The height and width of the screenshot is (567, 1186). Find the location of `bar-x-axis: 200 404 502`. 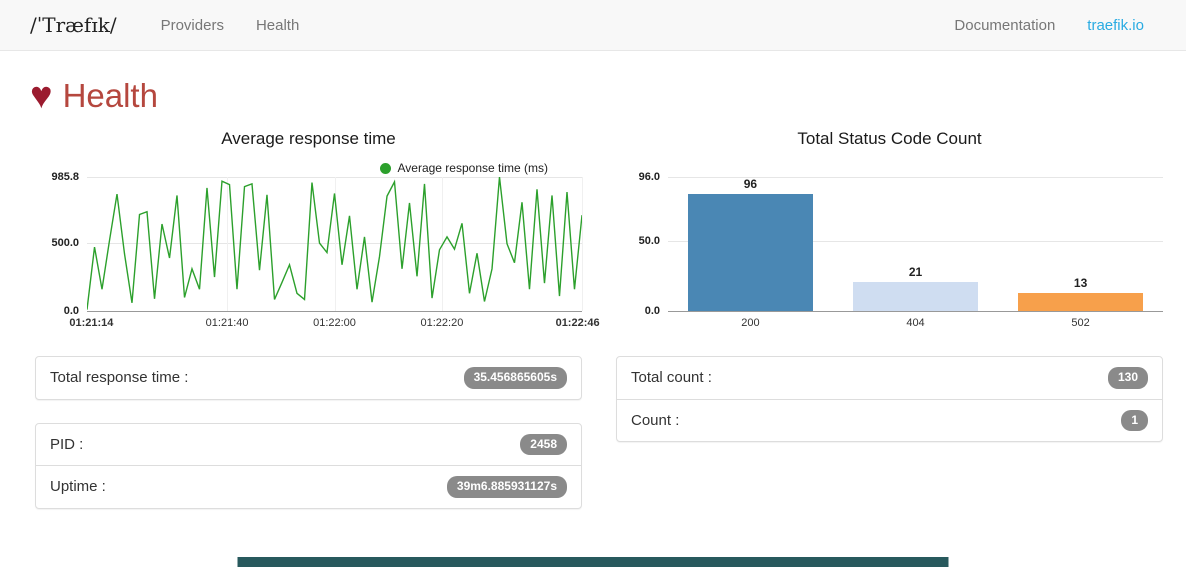

bar-x-axis: 200 404 502 is located at coordinates (915, 322).